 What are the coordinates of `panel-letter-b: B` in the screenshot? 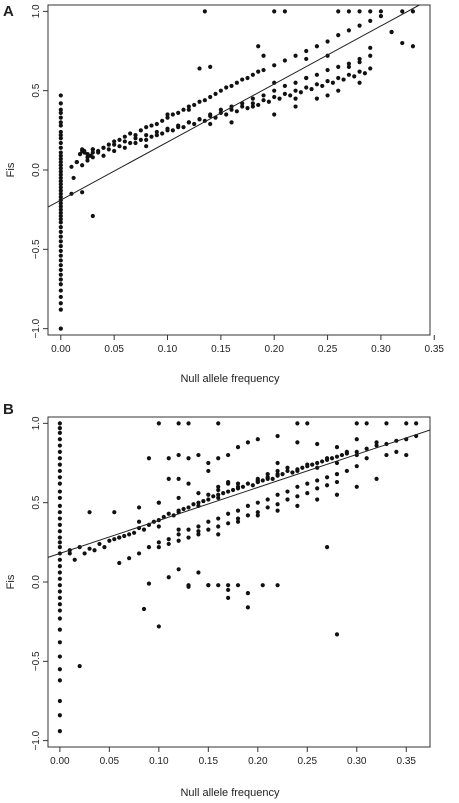 It's located at (8, 409).